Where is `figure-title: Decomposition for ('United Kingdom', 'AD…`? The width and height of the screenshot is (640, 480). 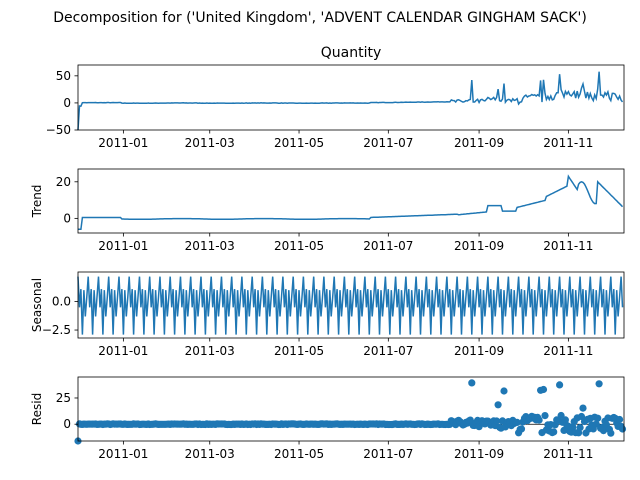 figure-title: Decomposition for ('United Kingdom', 'AD… is located at coordinates (320, 18).